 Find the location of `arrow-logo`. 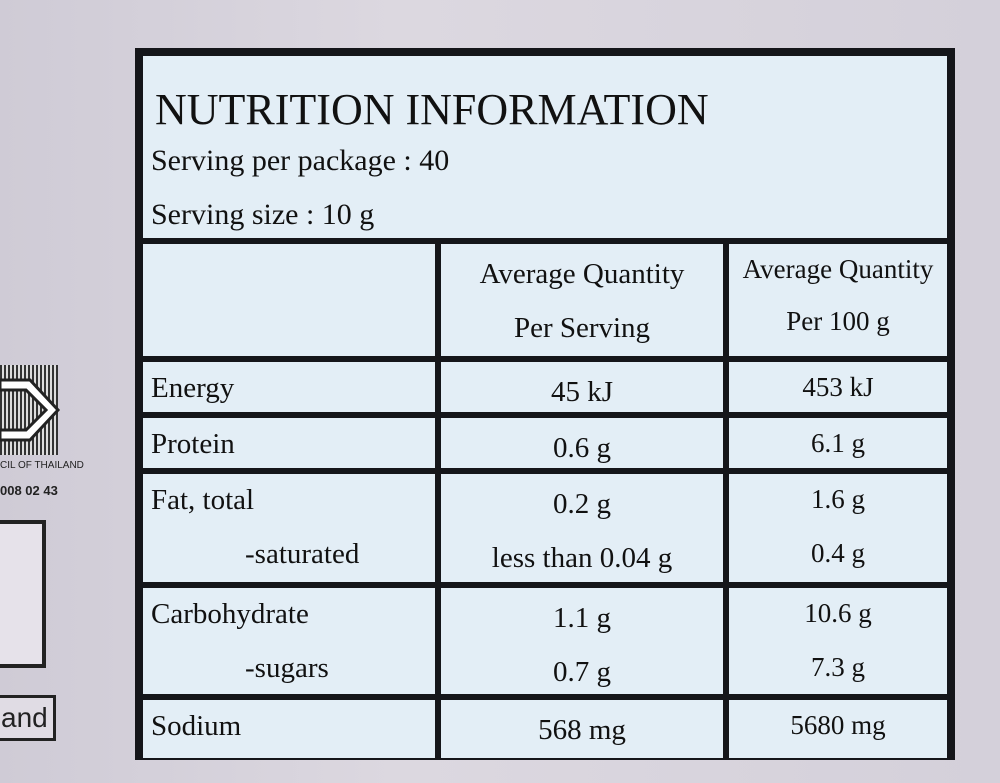

arrow-logo is located at coordinates (30, 410).